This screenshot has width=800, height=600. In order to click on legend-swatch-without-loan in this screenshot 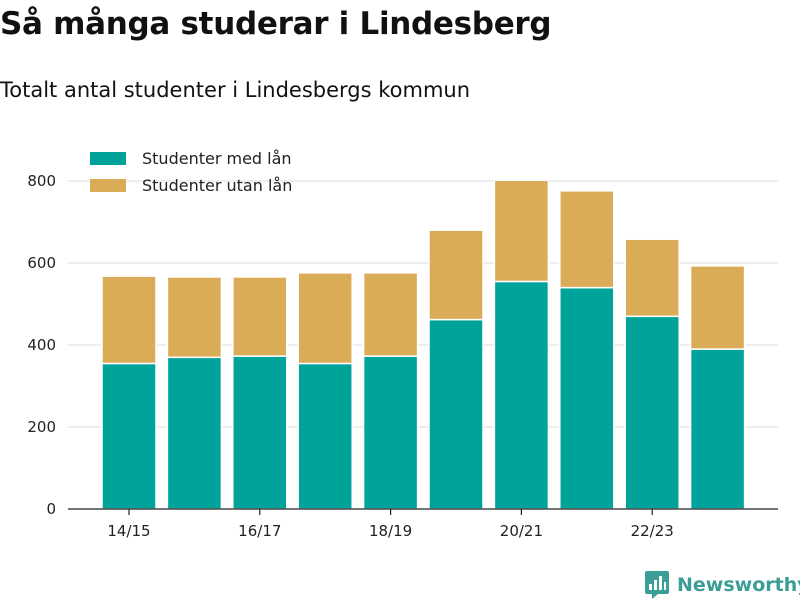, I will do `click(108, 185)`.